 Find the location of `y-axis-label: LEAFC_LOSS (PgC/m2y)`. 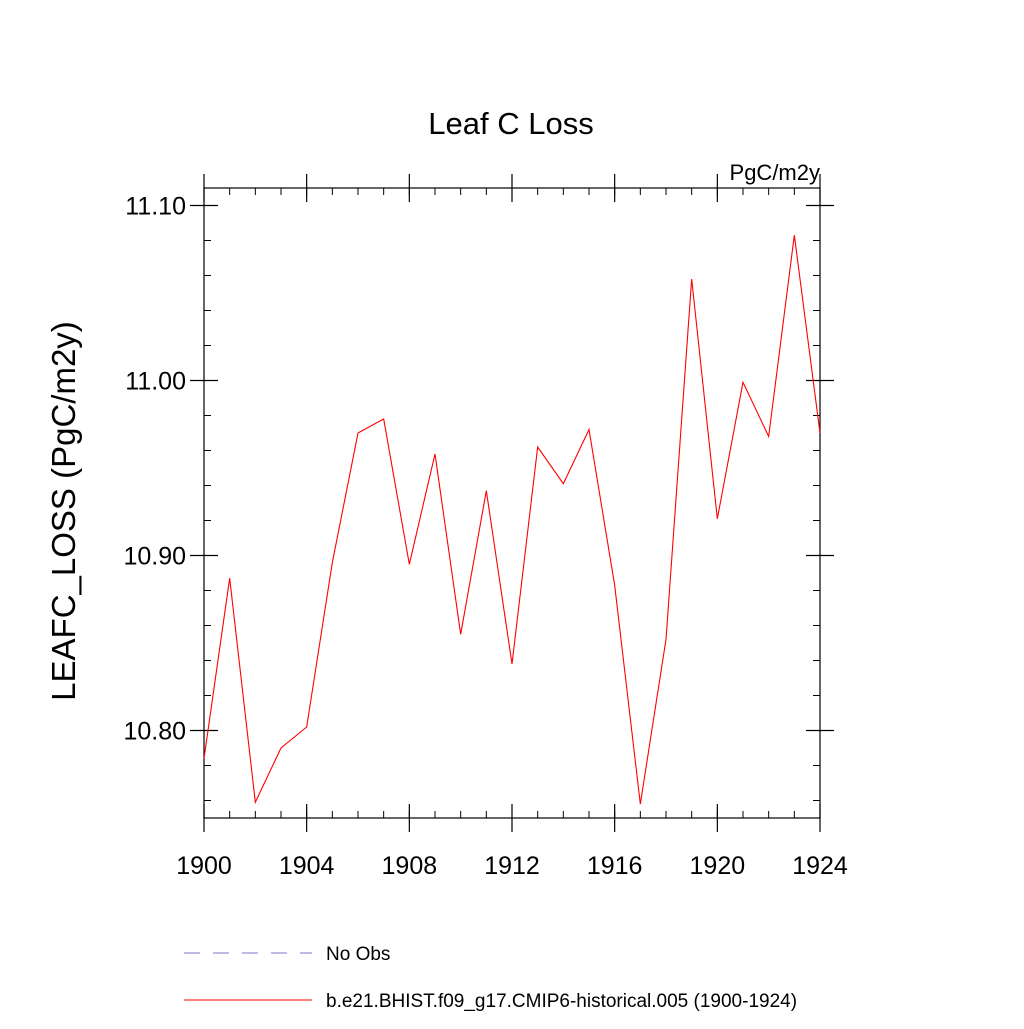

y-axis-label: LEAFC_LOSS (PgC/m2y) is located at coordinates (63, 511).